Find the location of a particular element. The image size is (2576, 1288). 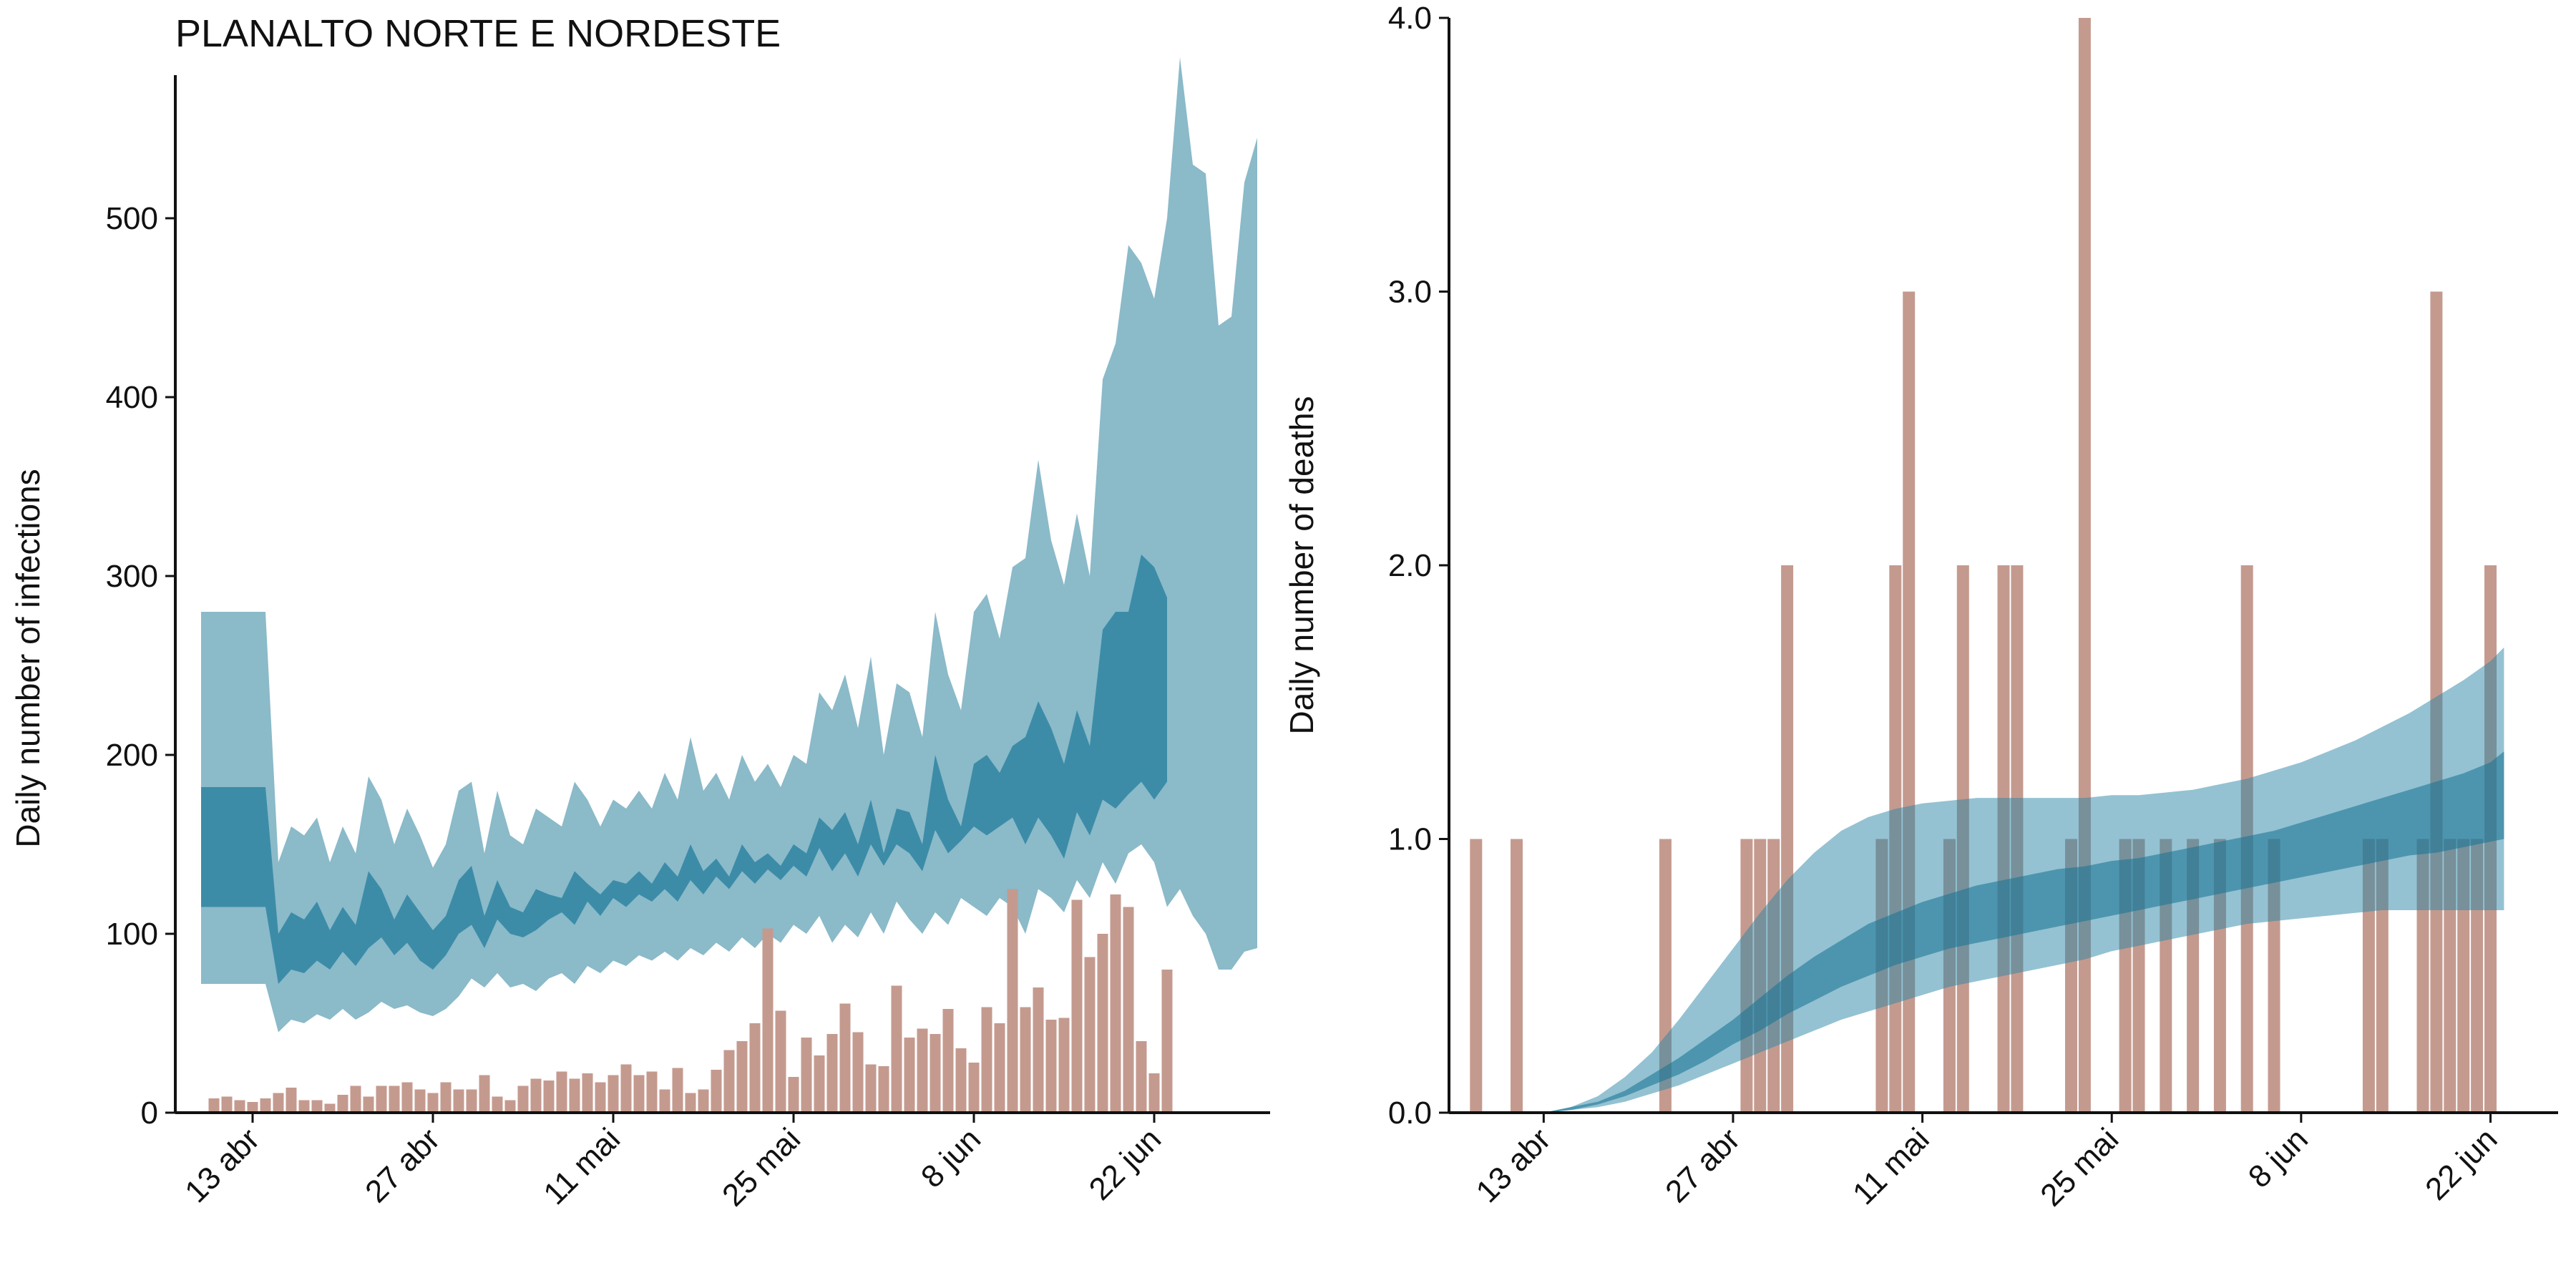

y-axis-title: Daily number of infections is located at coordinates (28, 658).